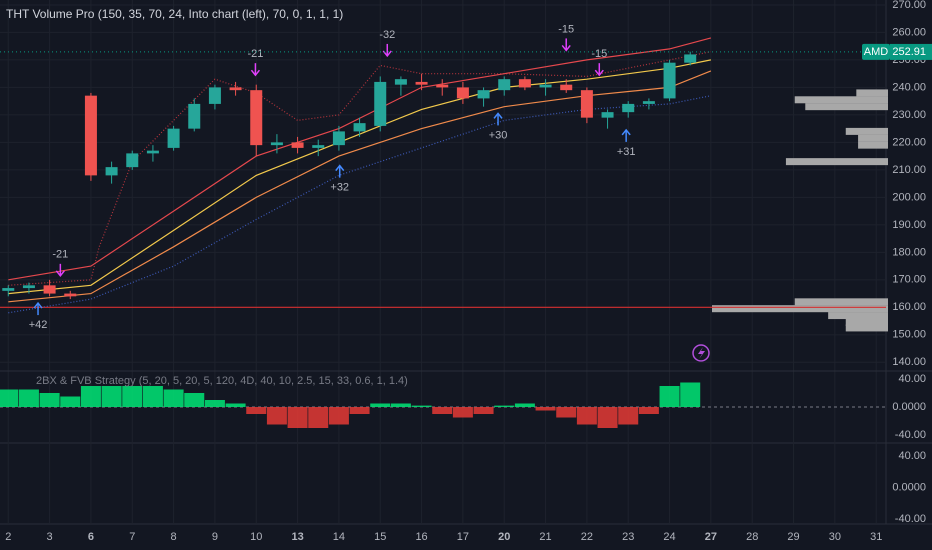 This screenshot has height=550, width=932. What do you see at coordinates (711, 537) in the screenshot?
I see `x-tick-label: 27` at bounding box center [711, 537].